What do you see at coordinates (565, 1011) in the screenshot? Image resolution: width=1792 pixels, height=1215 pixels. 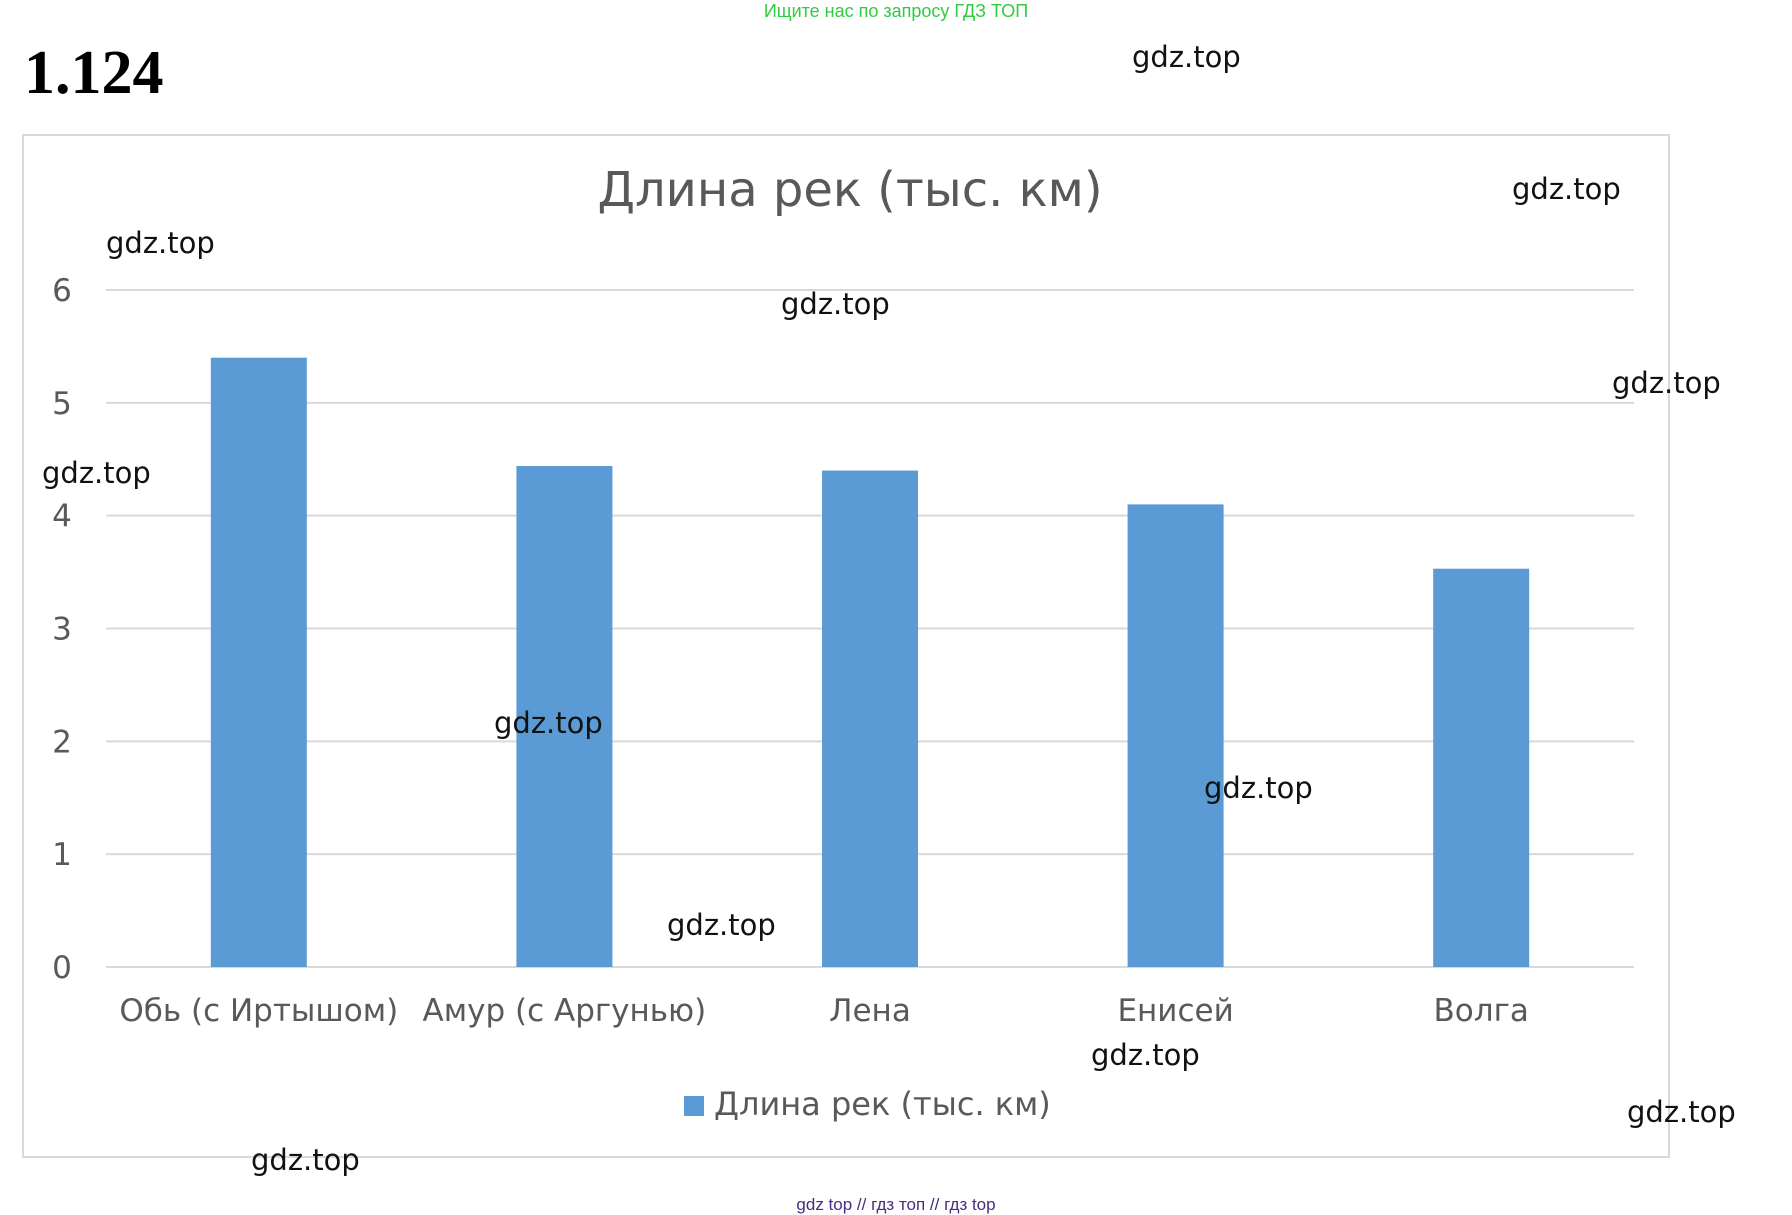 I see `x-tick-label: Амур (с Аргунью)` at bounding box center [565, 1011].